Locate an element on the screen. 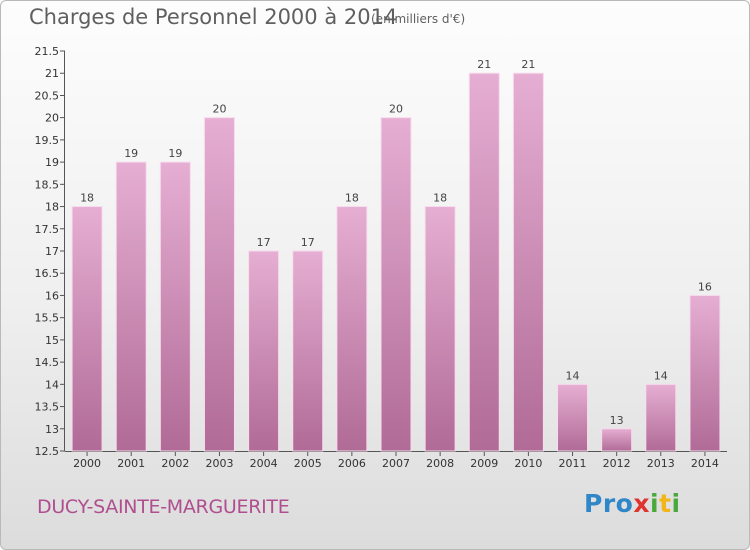 Image resolution: width=750 pixels, height=550 pixels. x-tick-label-2013: 2013 is located at coordinates (661, 463).